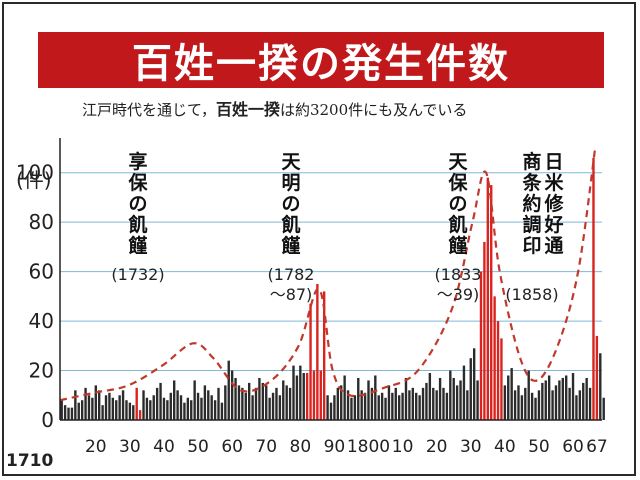 The image size is (640, 480). What do you see at coordinates (553, 203) in the screenshot?
I see `annotation-char: 修` at bounding box center [553, 203].